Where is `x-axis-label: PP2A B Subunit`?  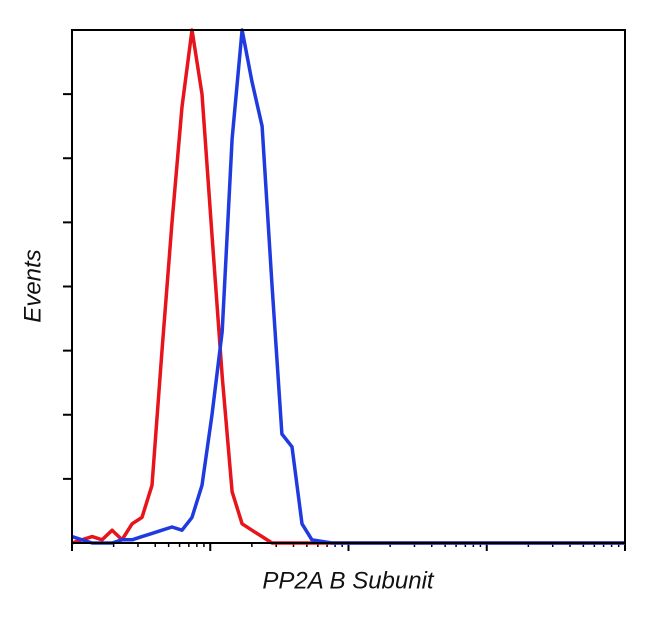 x-axis-label: PP2A B Subunit is located at coordinates (348, 580).